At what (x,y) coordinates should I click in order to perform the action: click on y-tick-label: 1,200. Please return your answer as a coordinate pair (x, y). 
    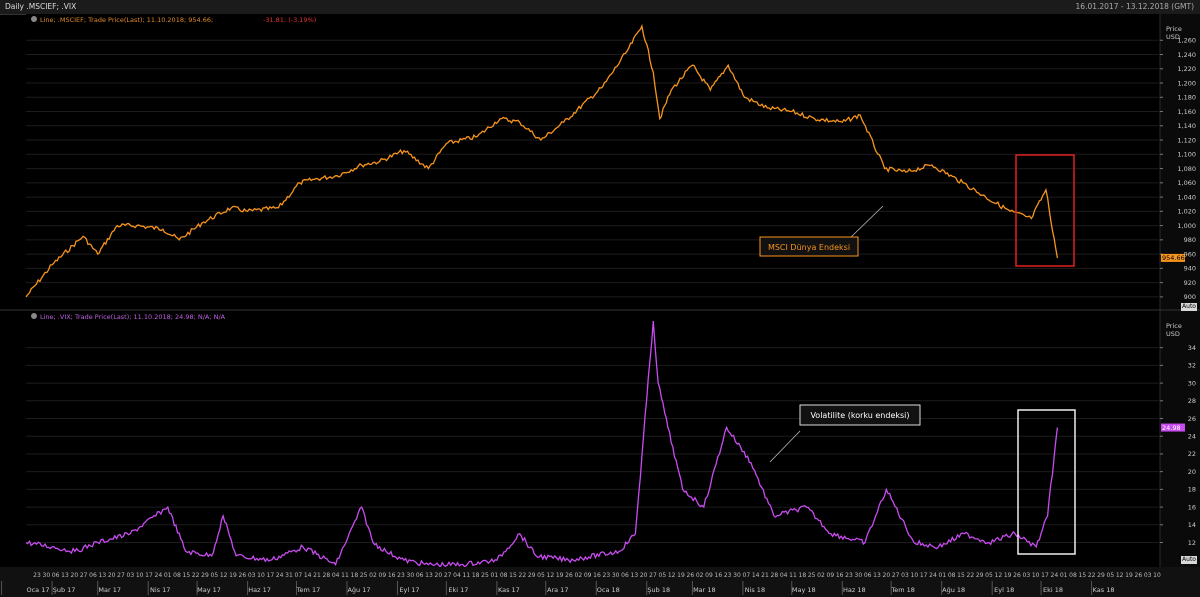
    Looking at the image, I should click on (1186, 83).